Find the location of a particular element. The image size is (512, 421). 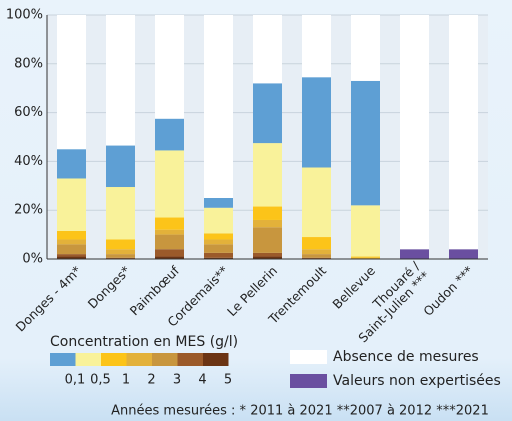

scale-tick-label: 5 is located at coordinates (228, 380).